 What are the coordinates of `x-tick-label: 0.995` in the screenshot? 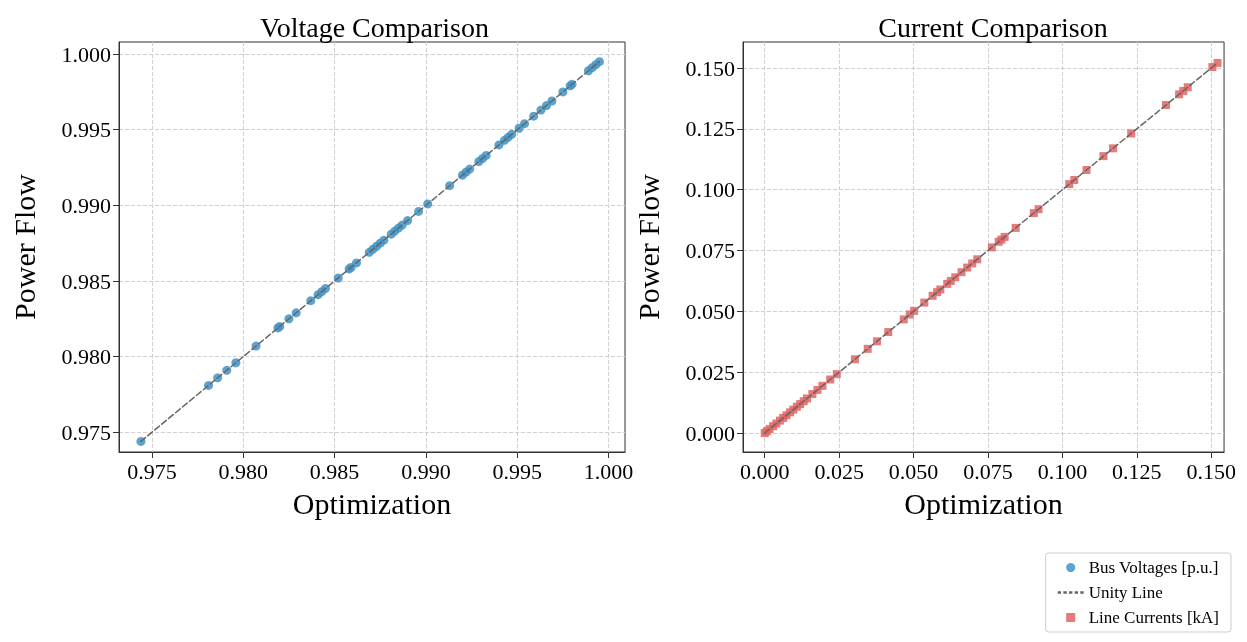 It's located at (517, 471).